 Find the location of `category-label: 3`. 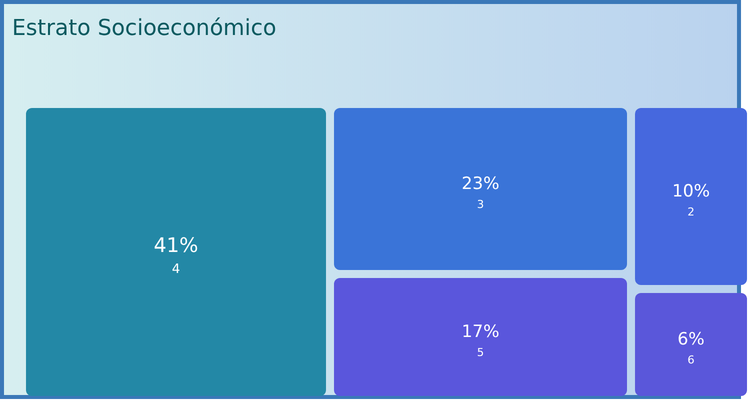

category-label: 3 is located at coordinates (480, 204).